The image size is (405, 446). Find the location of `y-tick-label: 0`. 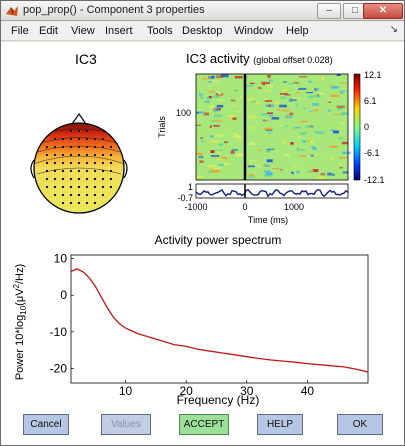

y-tick-label: 0 is located at coordinates (63, 295).